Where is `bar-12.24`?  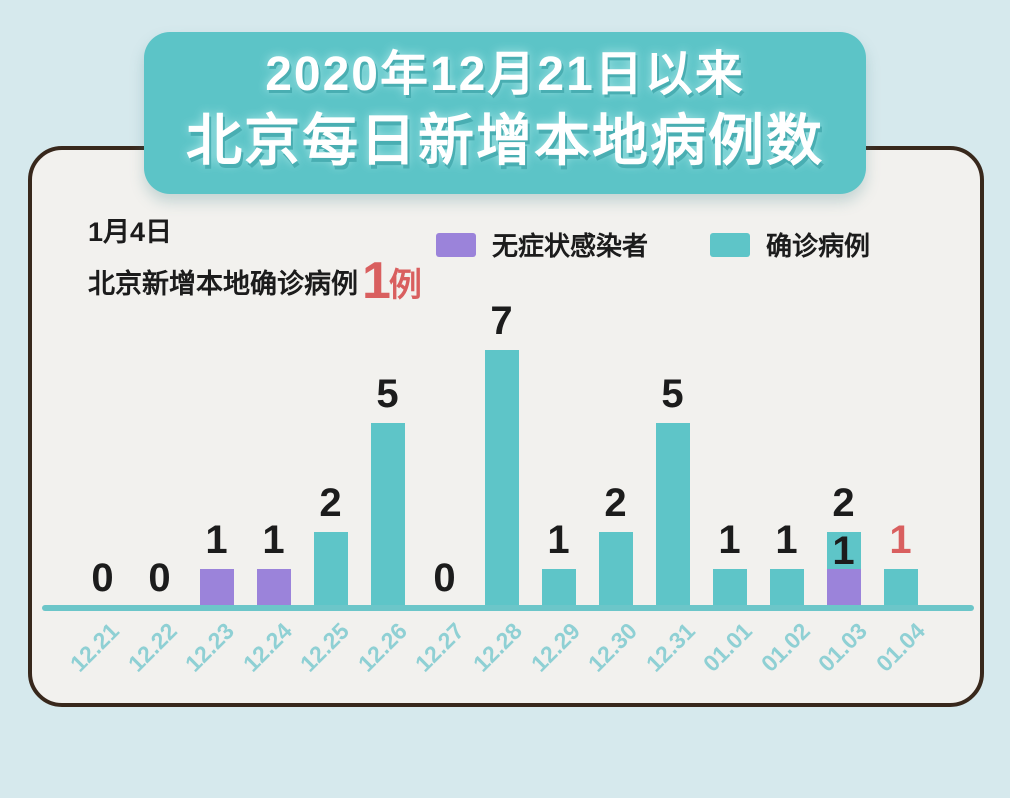 bar-12.24 is located at coordinates (273, 586).